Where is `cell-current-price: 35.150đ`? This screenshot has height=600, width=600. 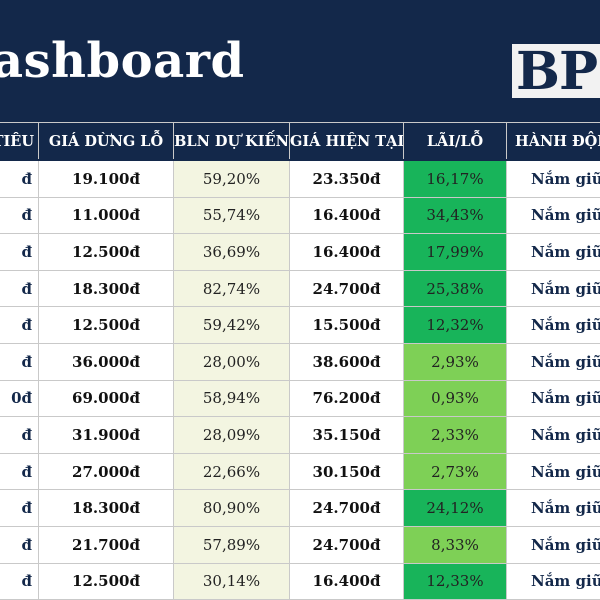 cell-current-price: 35.150đ is located at coordinates (346, 435).